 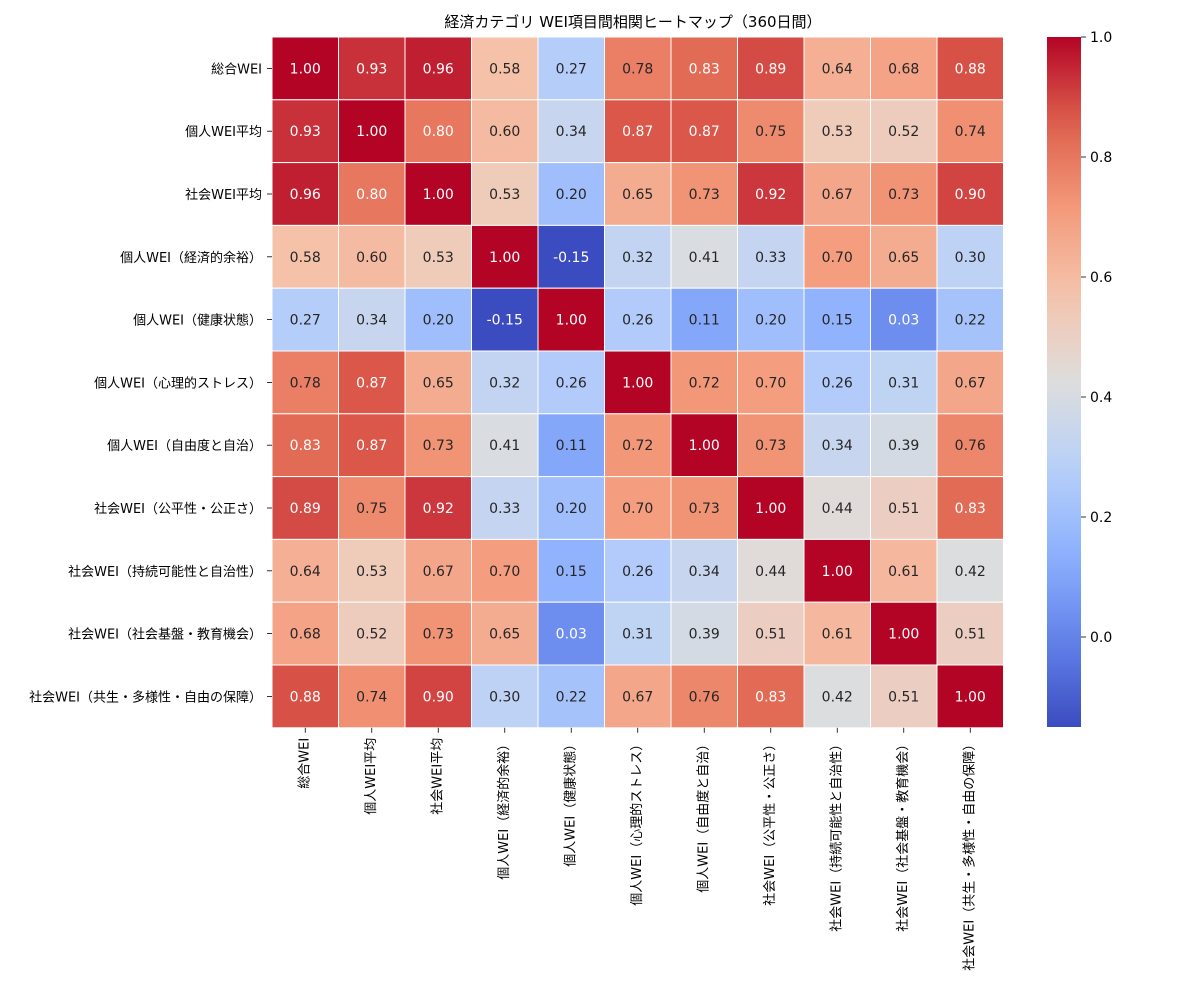 I want to click on y-tick-label-5: 個人WEI（心理的ストレス）, so click(x=178, y=383).